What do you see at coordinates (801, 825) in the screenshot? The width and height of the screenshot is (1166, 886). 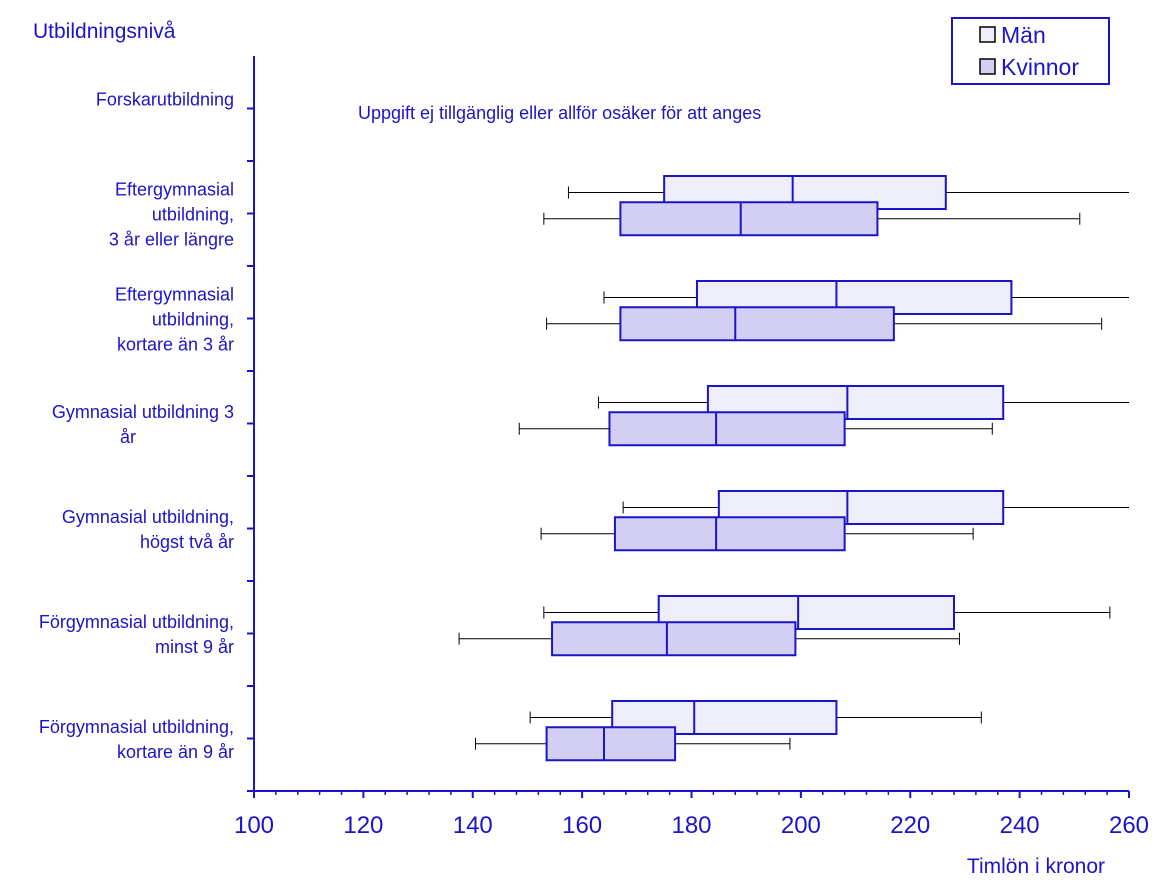 I see `x-tick-label: 200` at bounding box center [801, 825].